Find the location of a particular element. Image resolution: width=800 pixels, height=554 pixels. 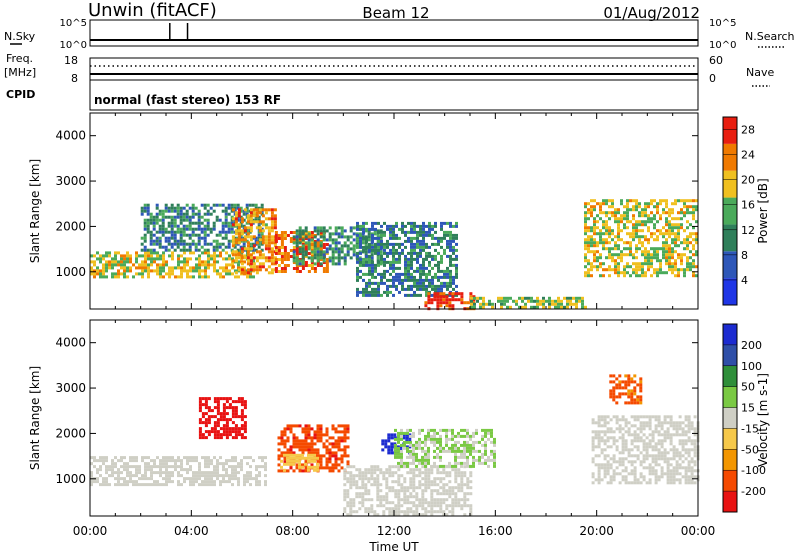

date-title: 01/Aug/2012 is located at coordinates (651, 13).